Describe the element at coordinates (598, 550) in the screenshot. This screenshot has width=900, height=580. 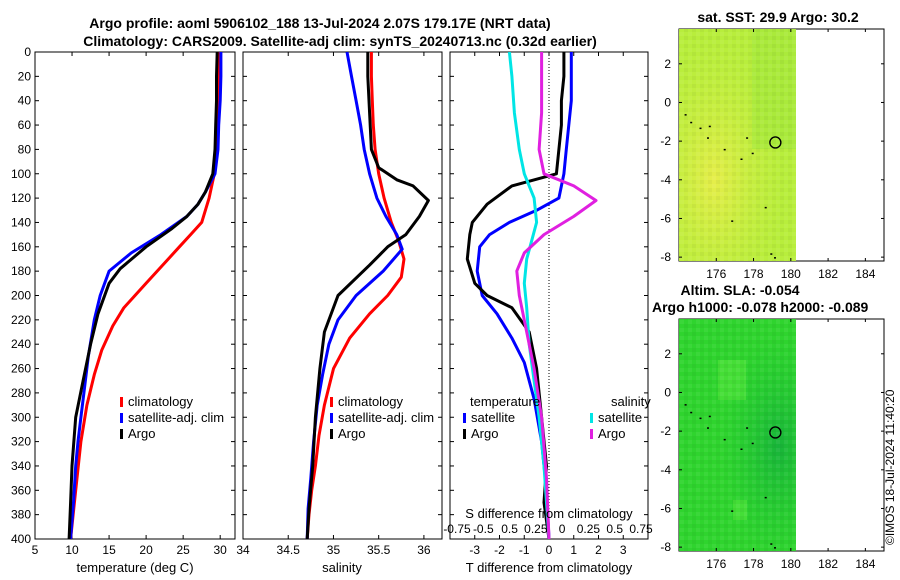
I see `x-tick-label: 2` at that location.